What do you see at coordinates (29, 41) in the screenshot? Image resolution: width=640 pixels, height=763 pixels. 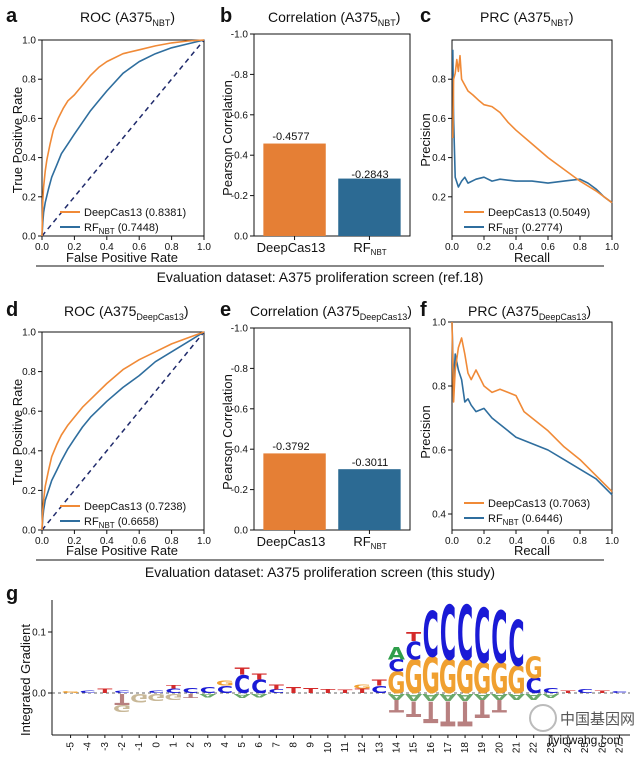 I see `y-tick-label: 1.0` at bounding box center [29, 41].